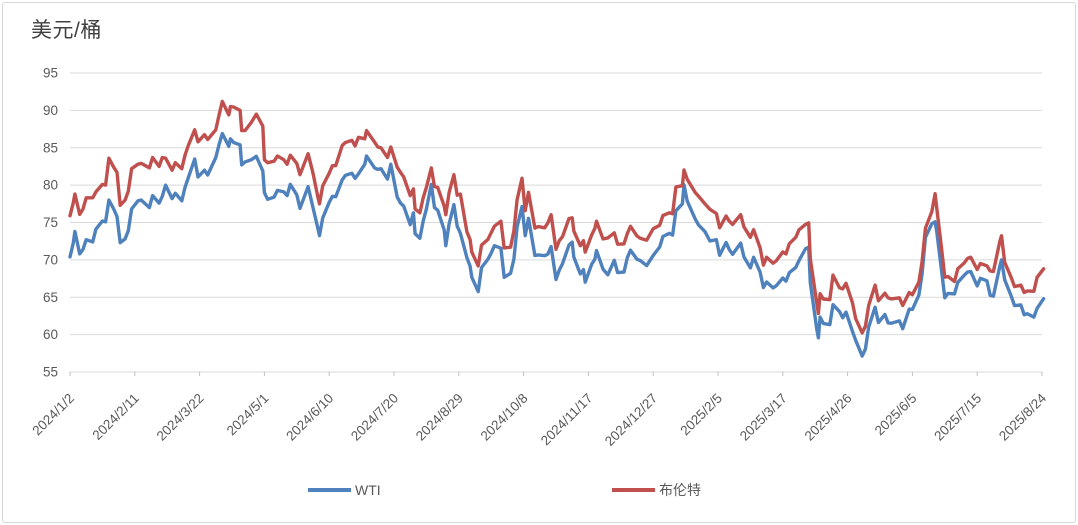  What do you see at coordinates (66, 30) in the screenshot?
I see `chart-title: 美元/桶` at bounding box center [66, 30].